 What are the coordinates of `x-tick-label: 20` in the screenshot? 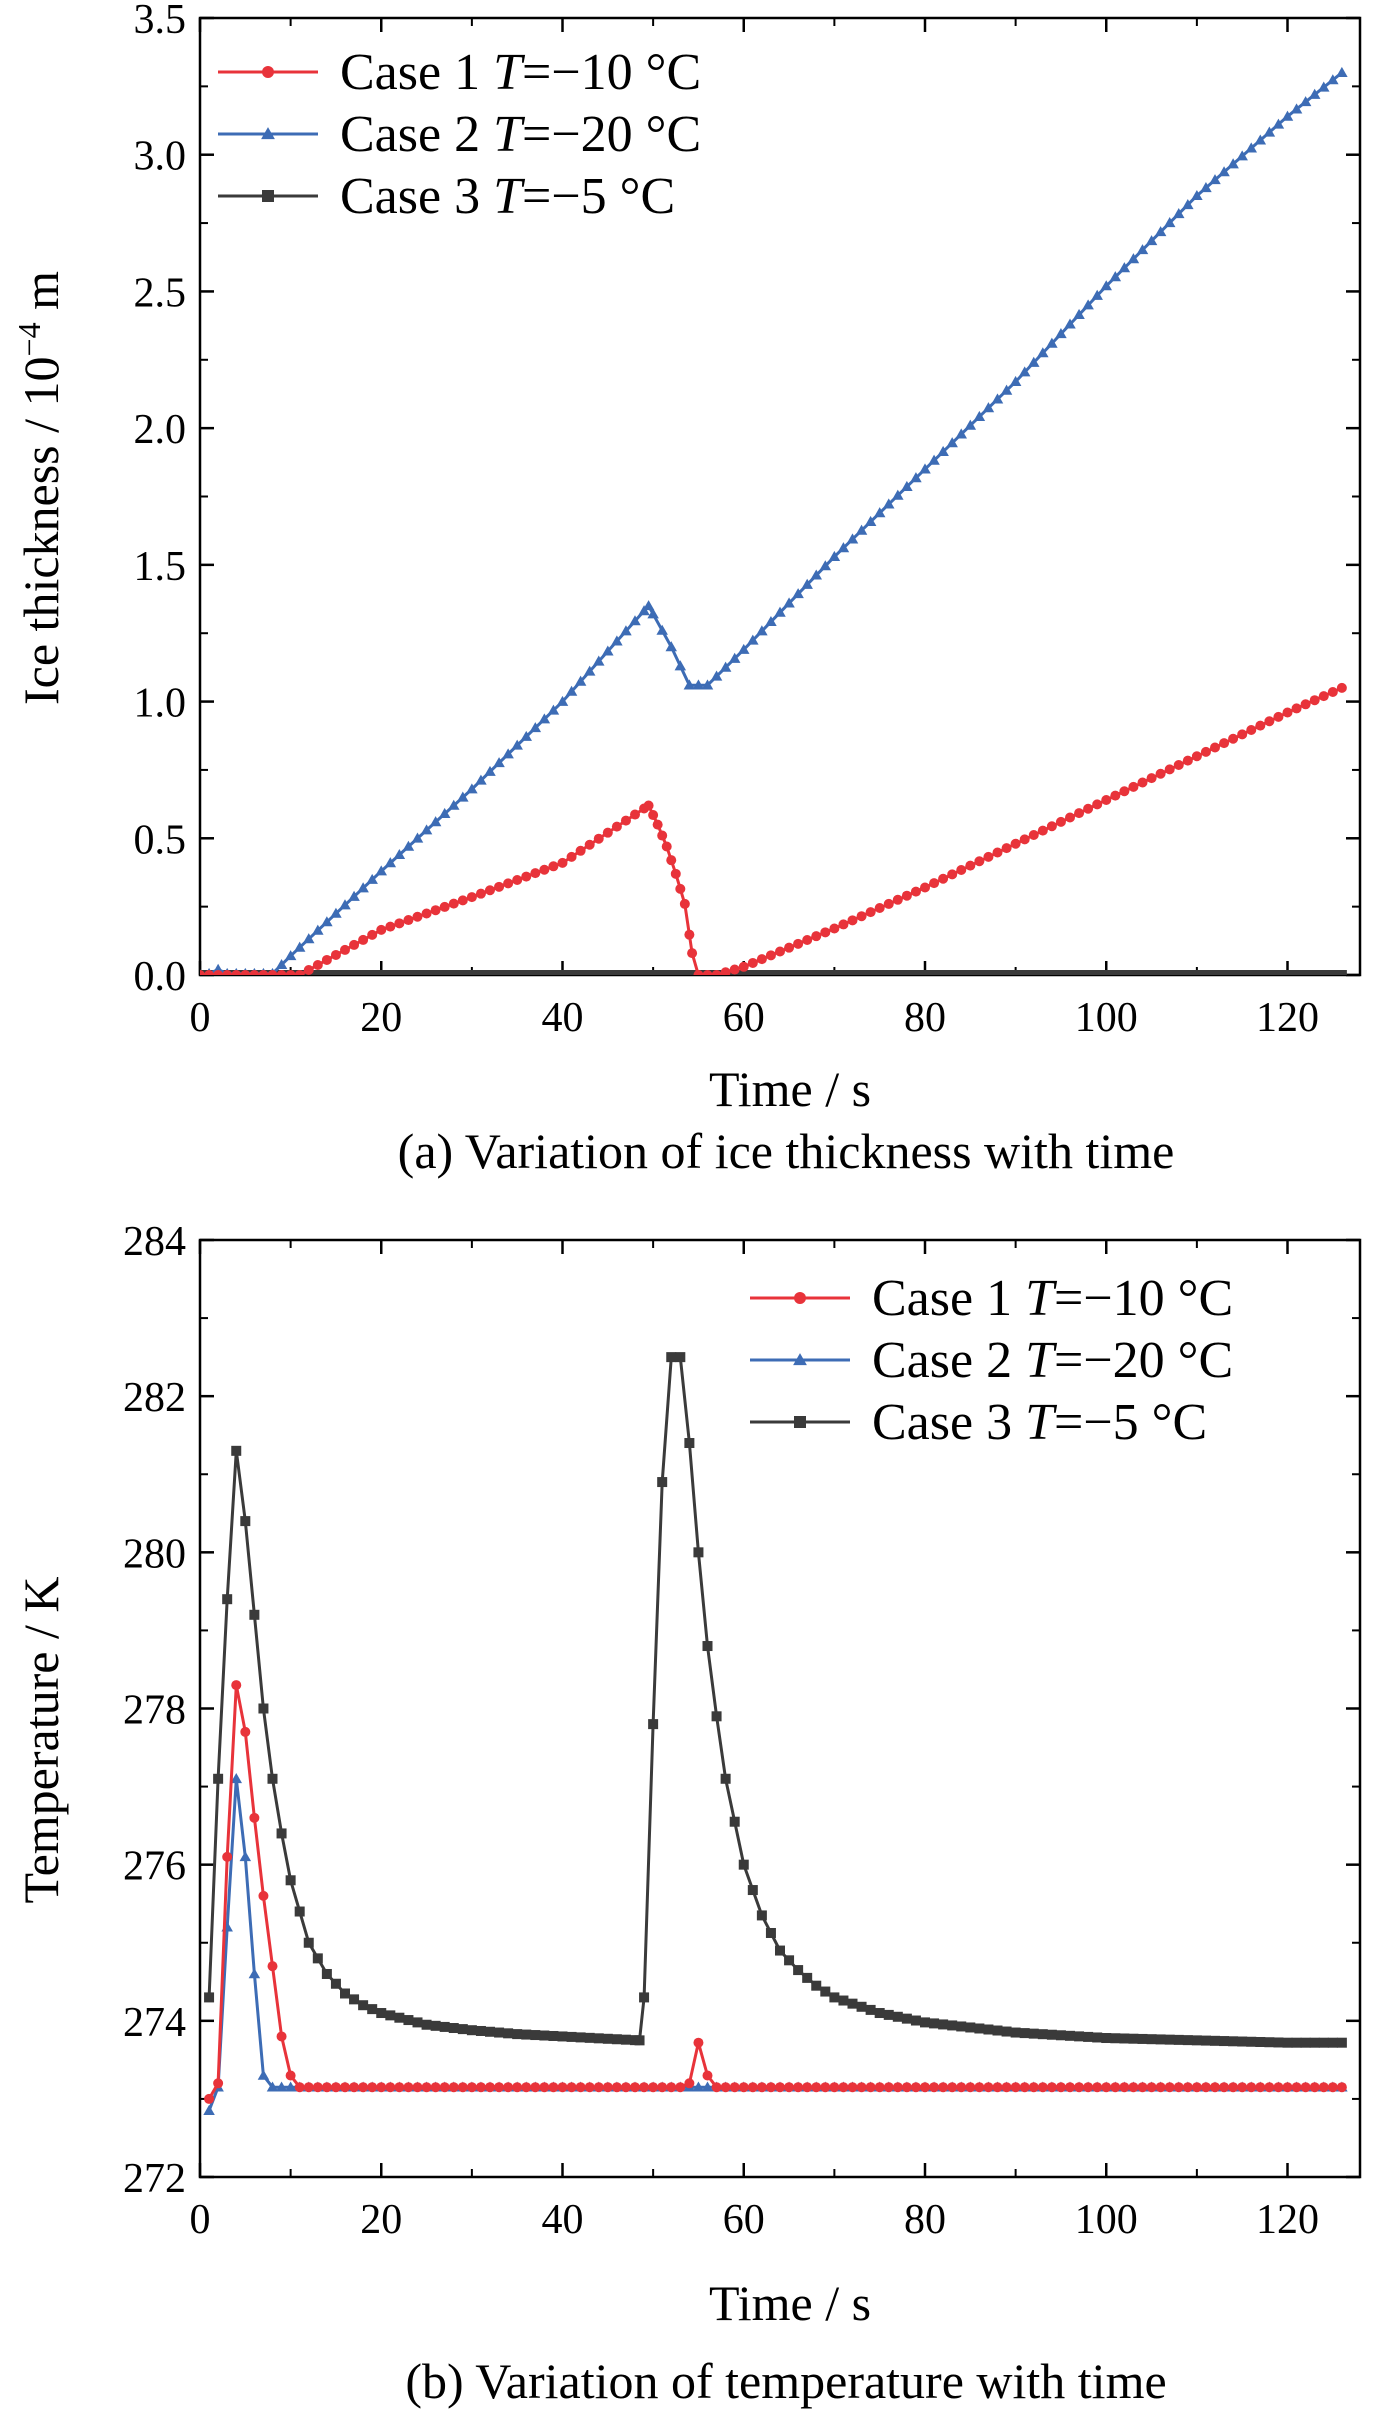 It's located at (381, 1018).